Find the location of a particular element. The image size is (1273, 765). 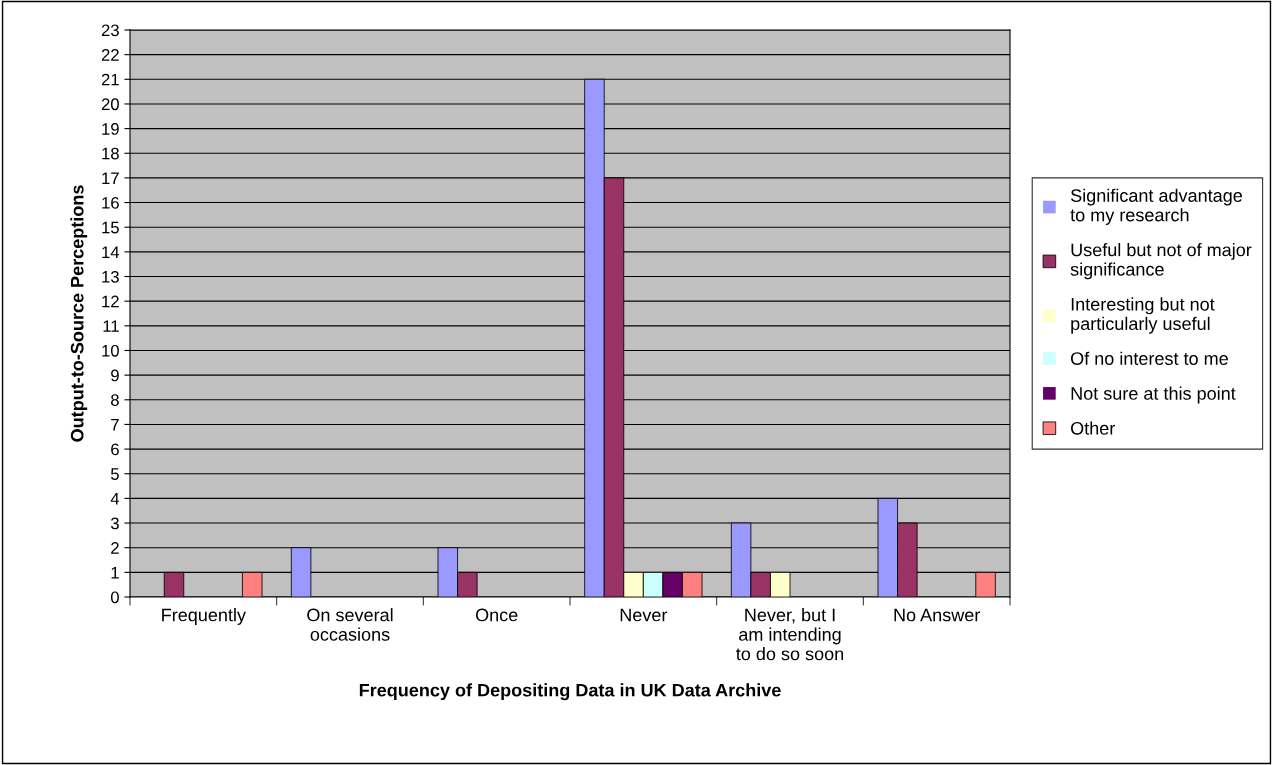

y-tick-label: 20 is located at coordinates (110, 104).